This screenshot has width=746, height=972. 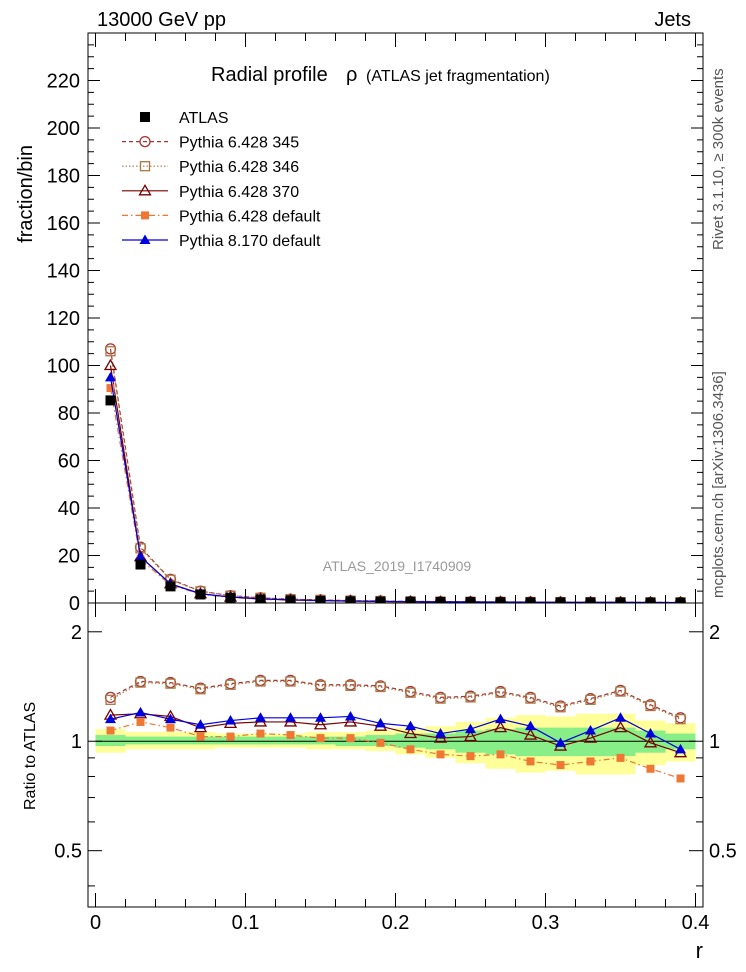 I want to click on legend-item: ATLAS, so click(x=184, y=118).